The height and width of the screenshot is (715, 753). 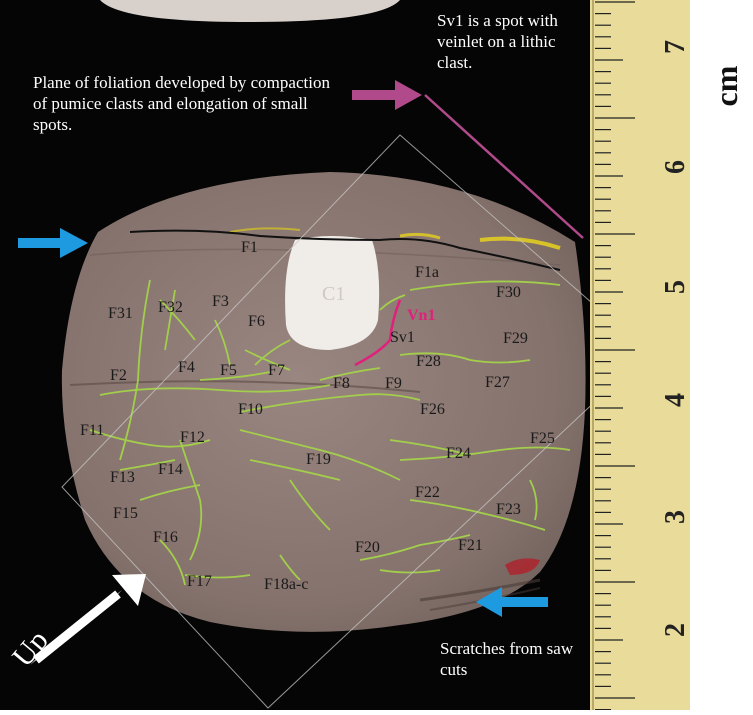 I want to click on label-f18a-c: F18a-c, so click(x=286, y=584).